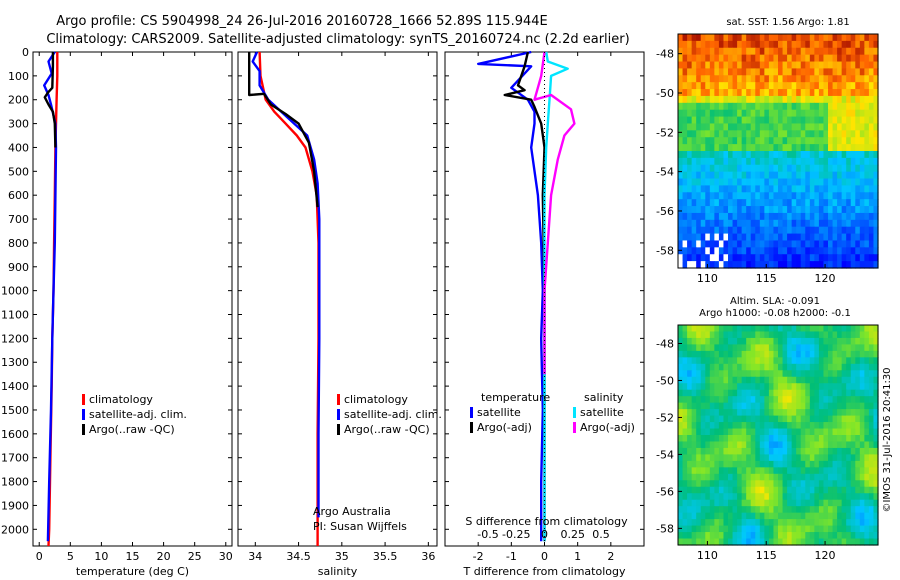 The width and height of the screenshot is (900, 580). What do you see at coordinates (15, 505) in the screenshot?
I see `depth-tick-label: 1900` at bounding box center [15, 505].